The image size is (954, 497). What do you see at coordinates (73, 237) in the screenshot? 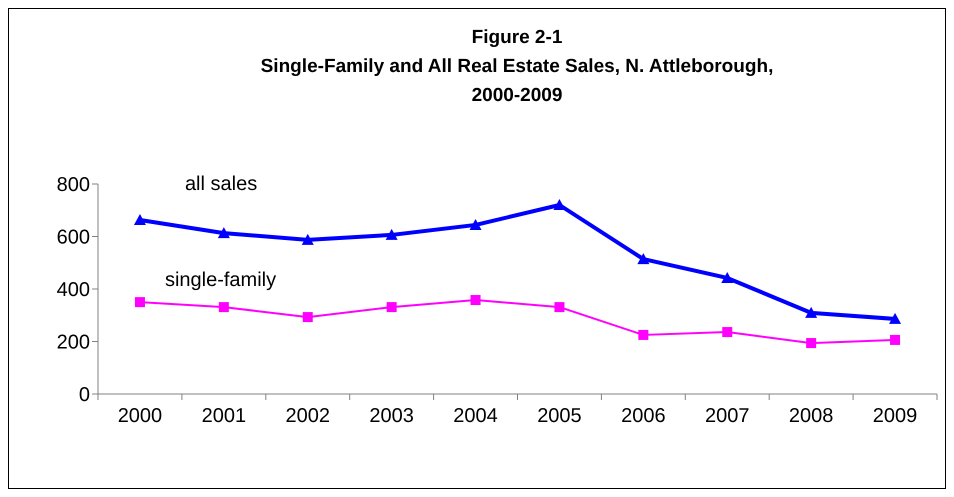
I see `y-tick-label: 600` at bounding box center [73, 237].